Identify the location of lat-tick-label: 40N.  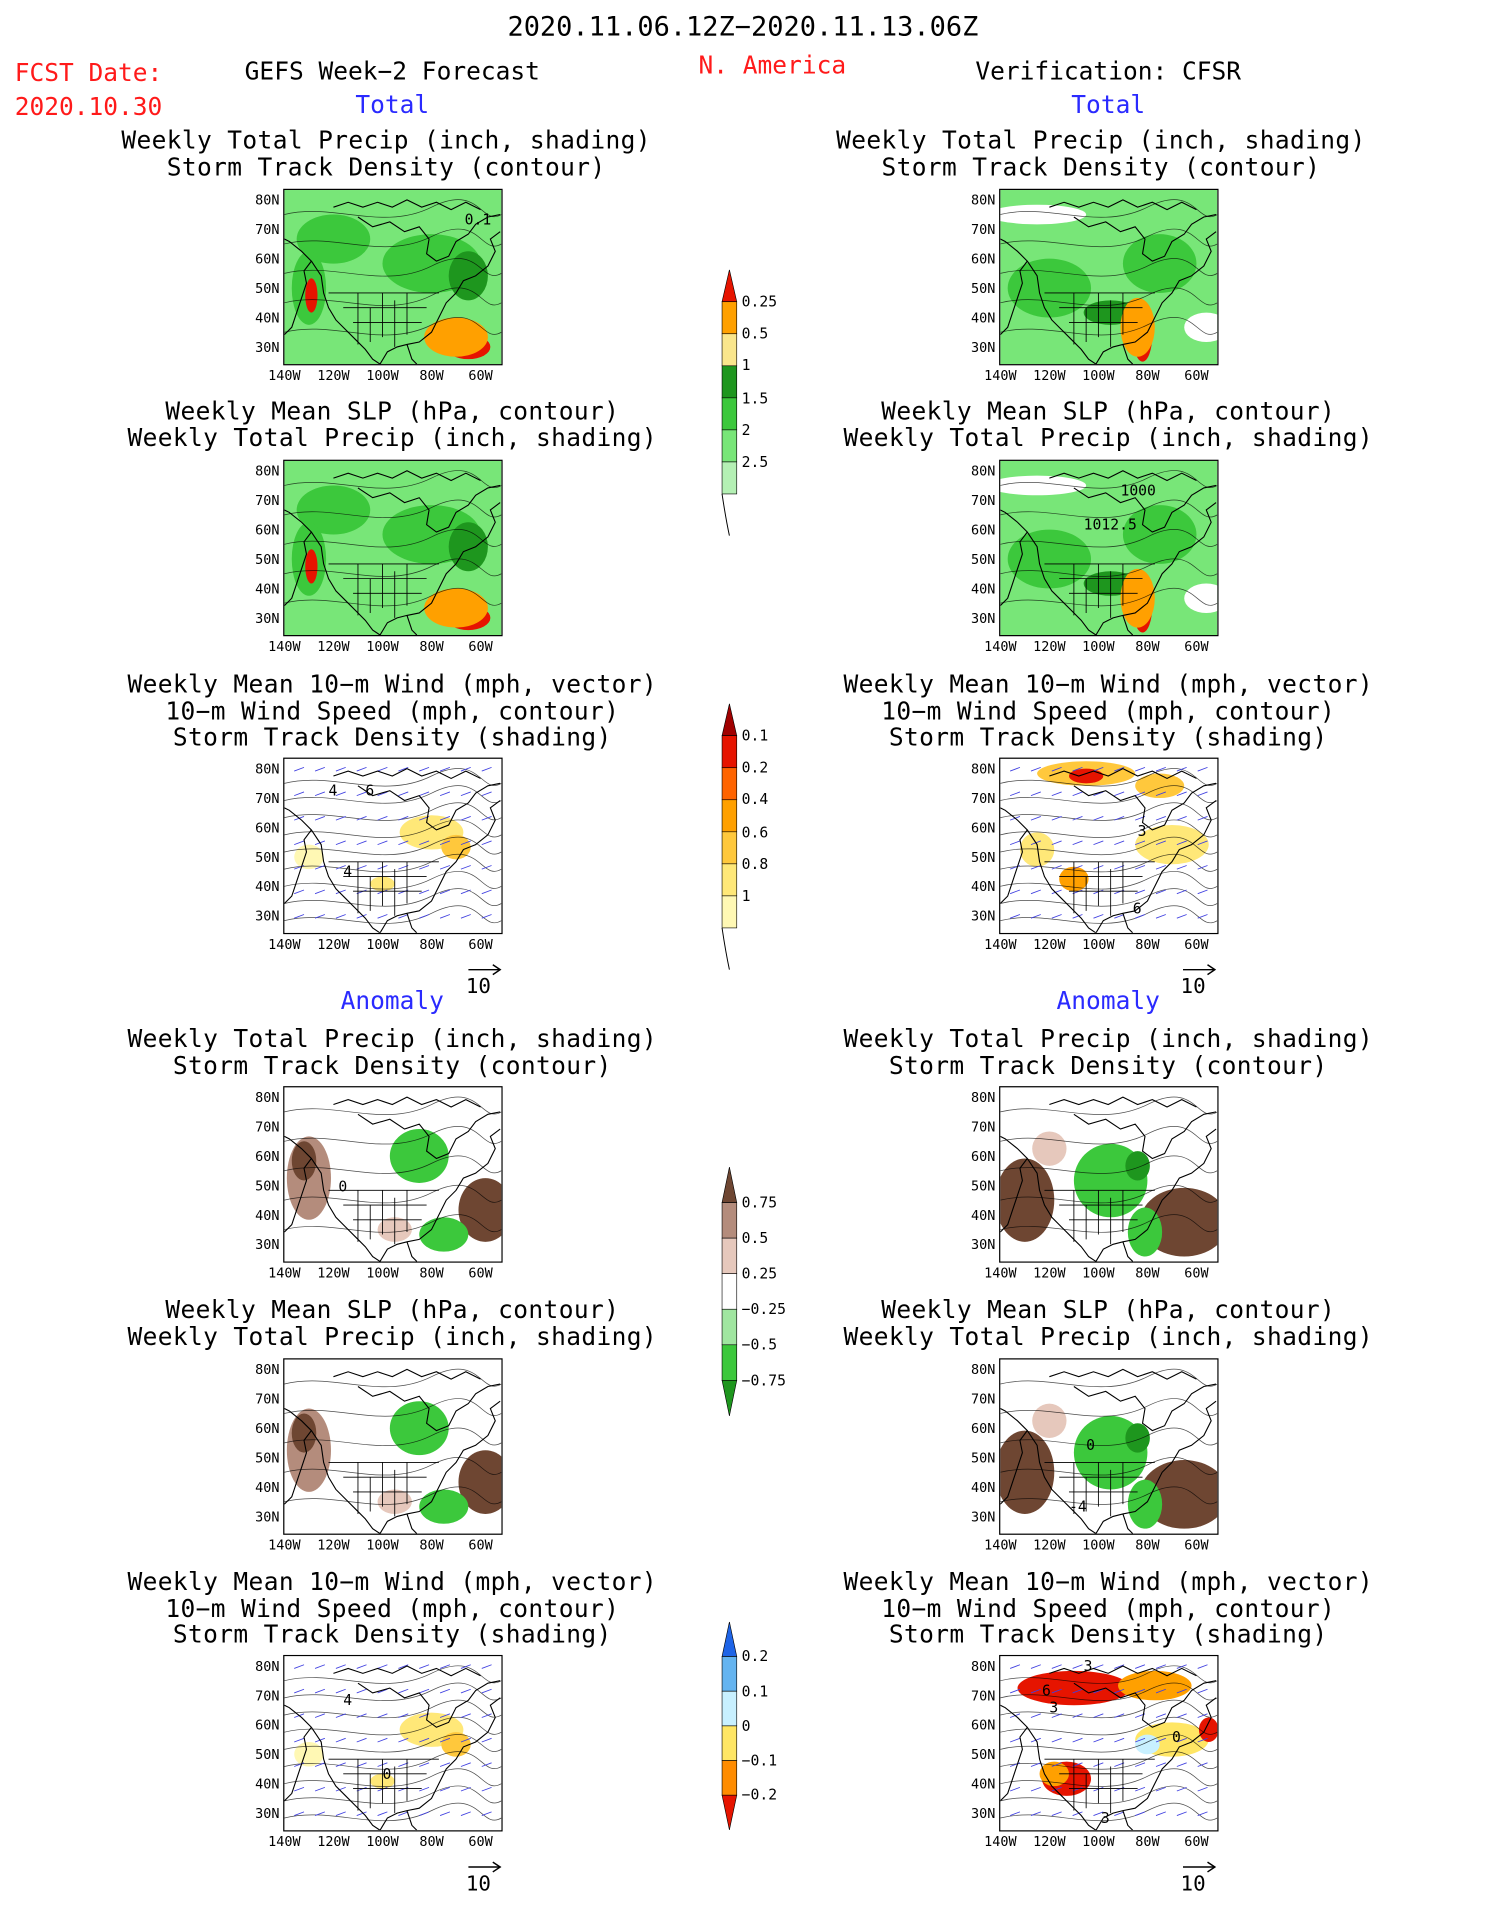
(983, 589).